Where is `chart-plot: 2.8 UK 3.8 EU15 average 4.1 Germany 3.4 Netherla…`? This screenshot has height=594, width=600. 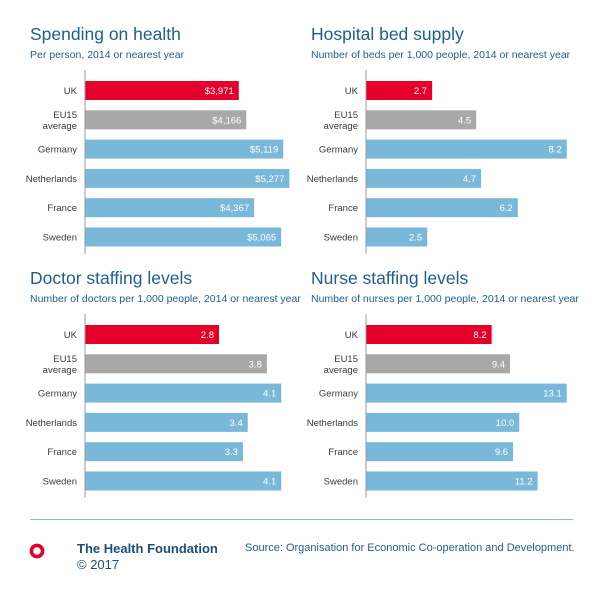
chart-plot: 2.8 UK 3.8 EU15 average 4.1 Germany 3.4 Netherla… is located at coordinates (154, 406).